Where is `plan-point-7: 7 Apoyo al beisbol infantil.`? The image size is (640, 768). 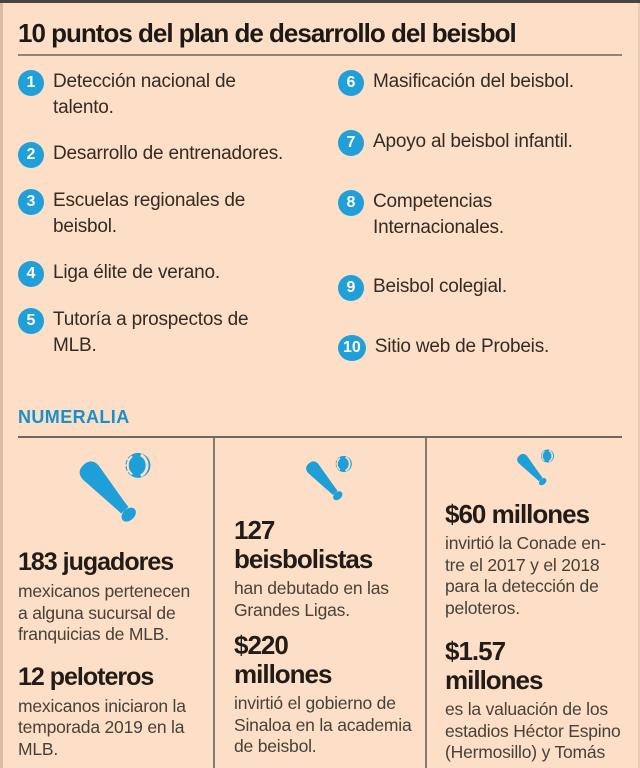
plan-point-7: 7 Apoyo al beisbol infantil. is located at coordinates (480, 142).